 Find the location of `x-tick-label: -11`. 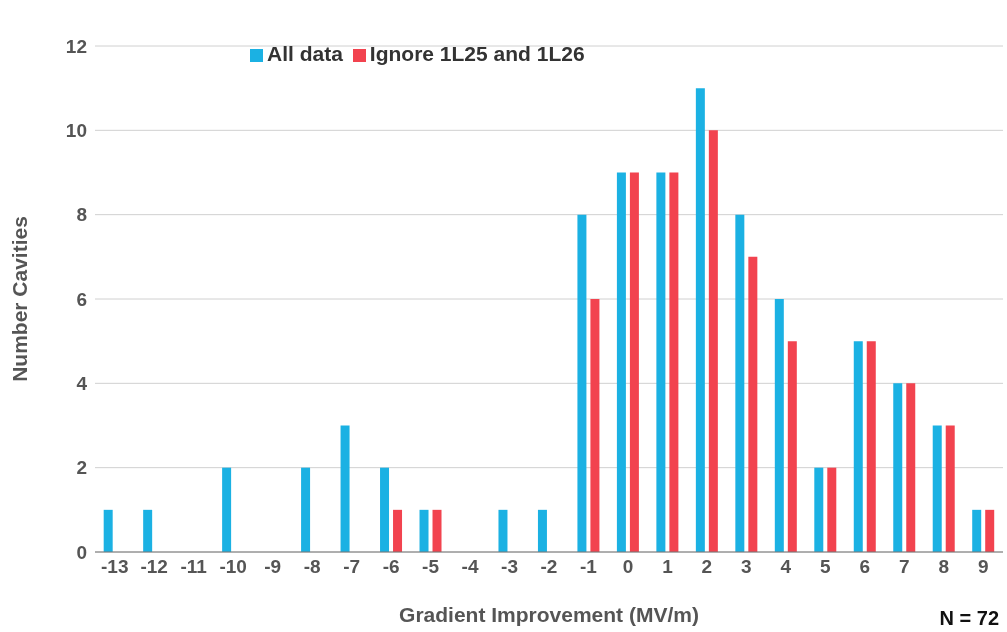

x-tick-label: -11 is located at coordinates (194, 567).